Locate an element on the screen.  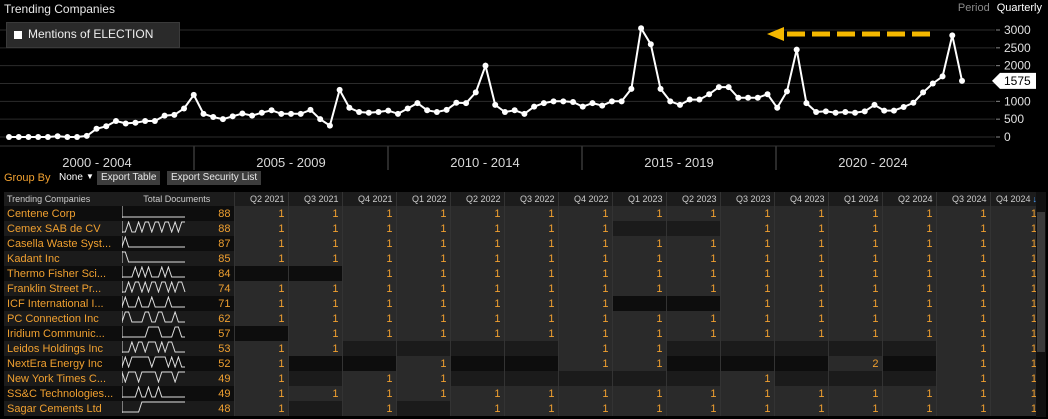
export-table-button: Export Table is located at coordinates (129, 178).